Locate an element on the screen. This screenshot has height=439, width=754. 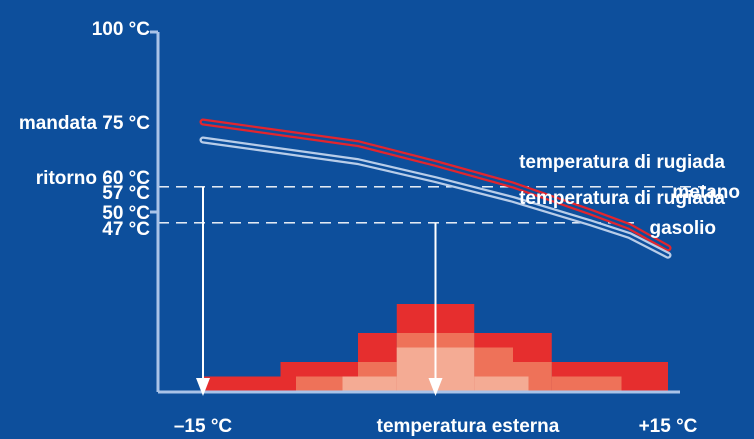
x-axis-title: temperatura esterna is located at coordinates (468, 426).